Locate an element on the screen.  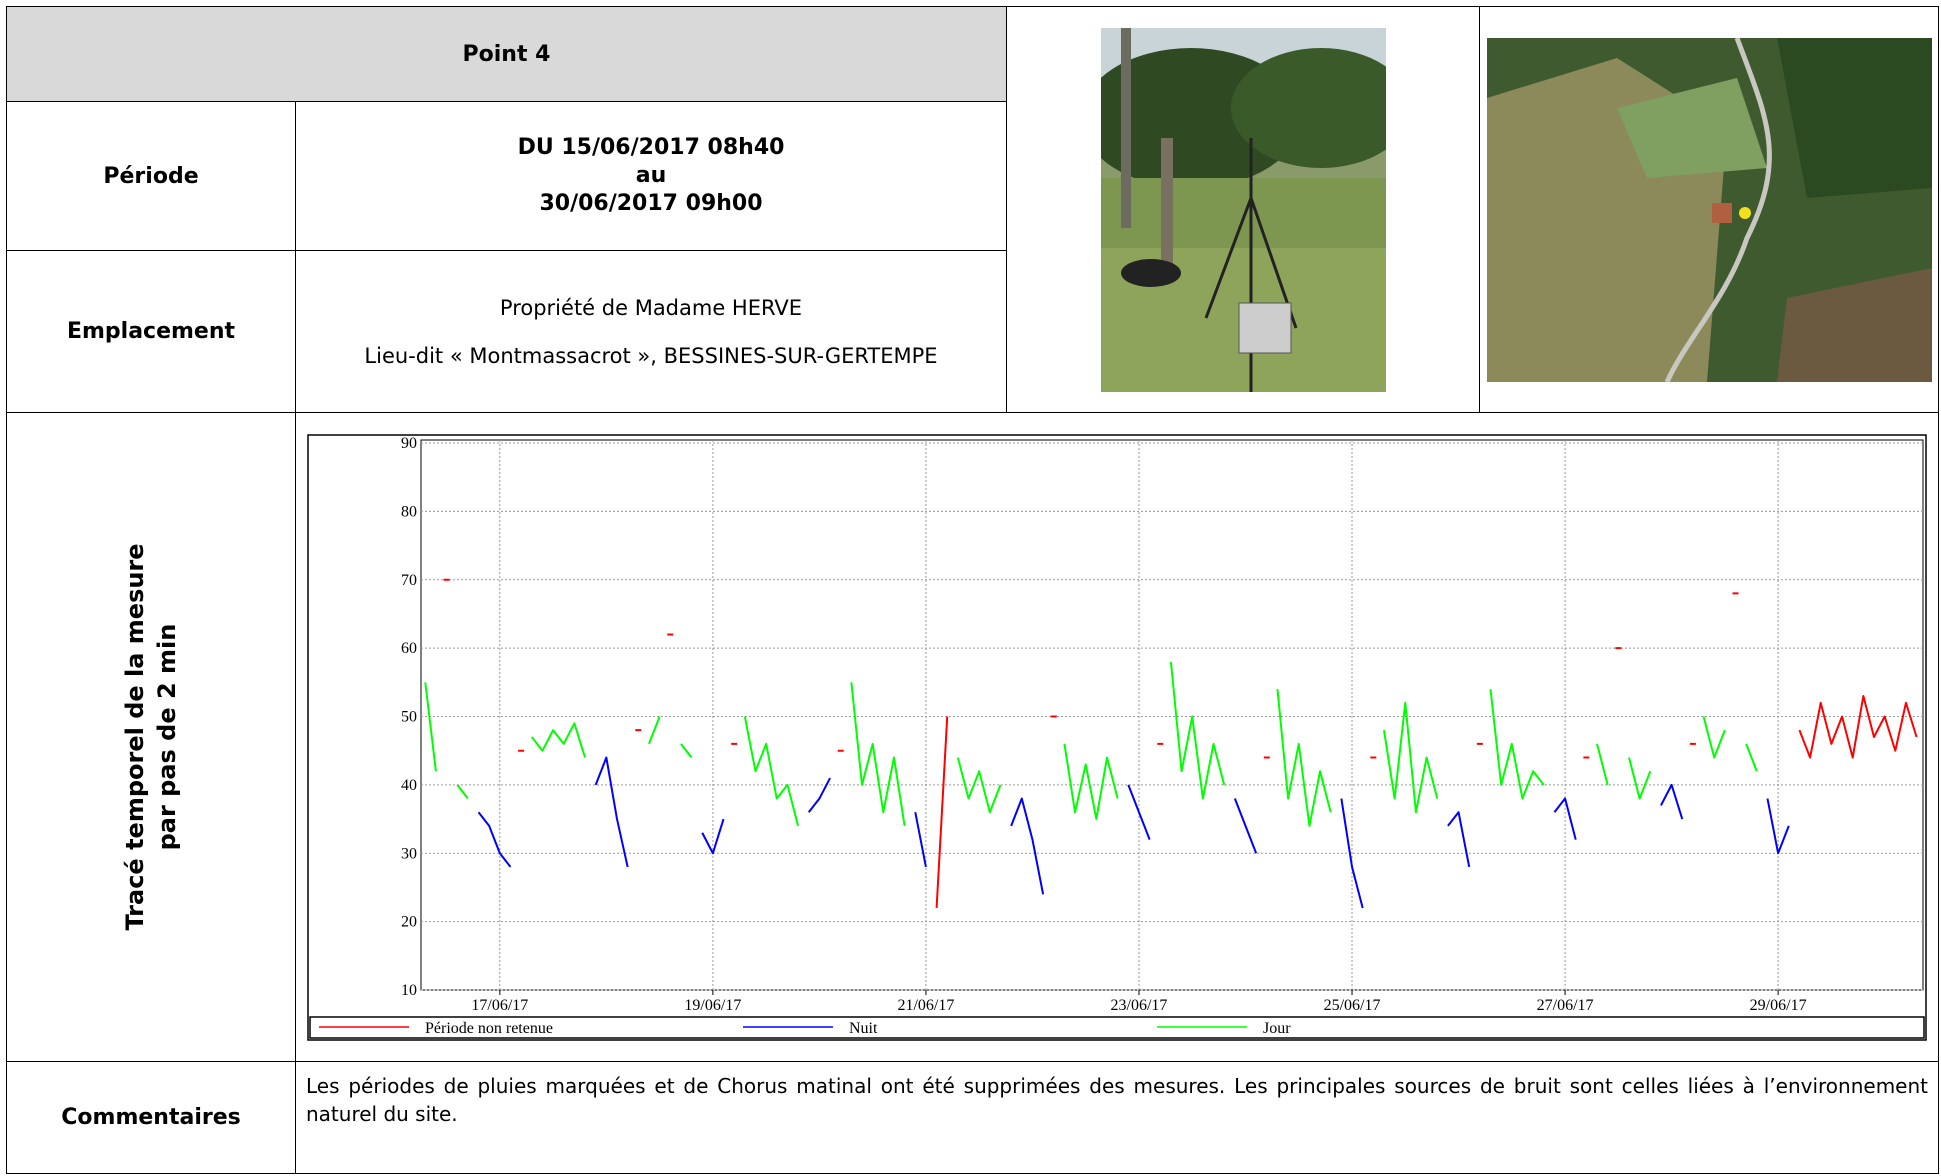
y-tick-label: 80 is located at coordinates (409, 511).